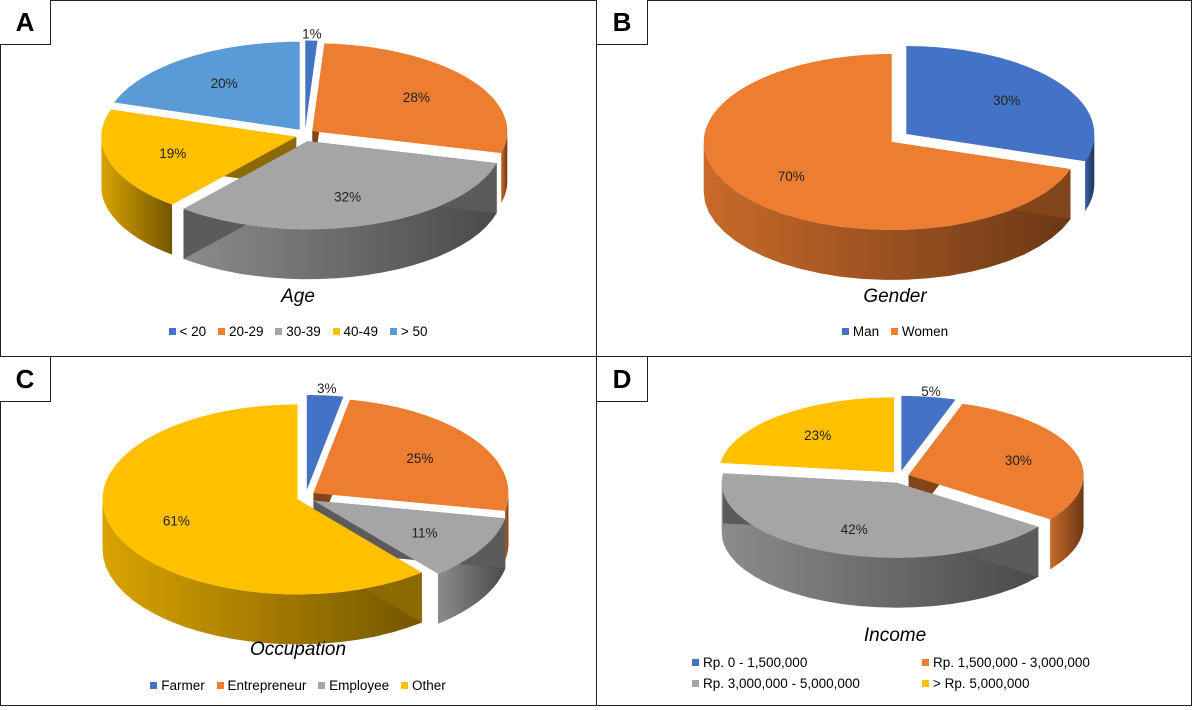 The height and width of the screenshot is (710, 1192). I want to click on chart-title: Age, so click(298, 296).